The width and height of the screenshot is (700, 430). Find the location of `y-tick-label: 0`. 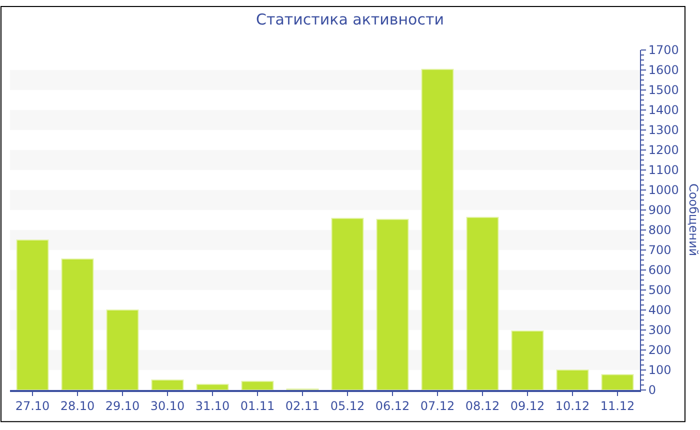

y-tick-label: 0 is located at coordinates (652, 390).